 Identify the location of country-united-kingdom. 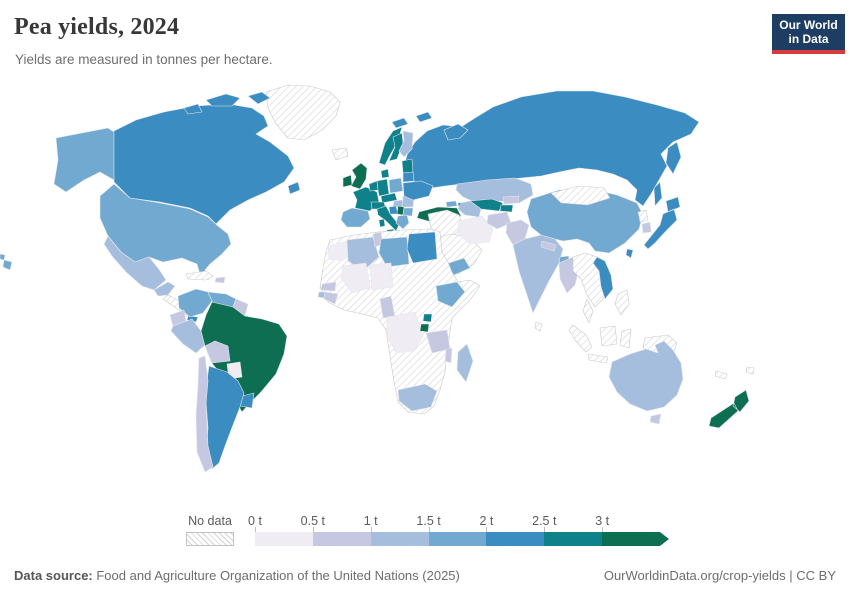
(359, 176).